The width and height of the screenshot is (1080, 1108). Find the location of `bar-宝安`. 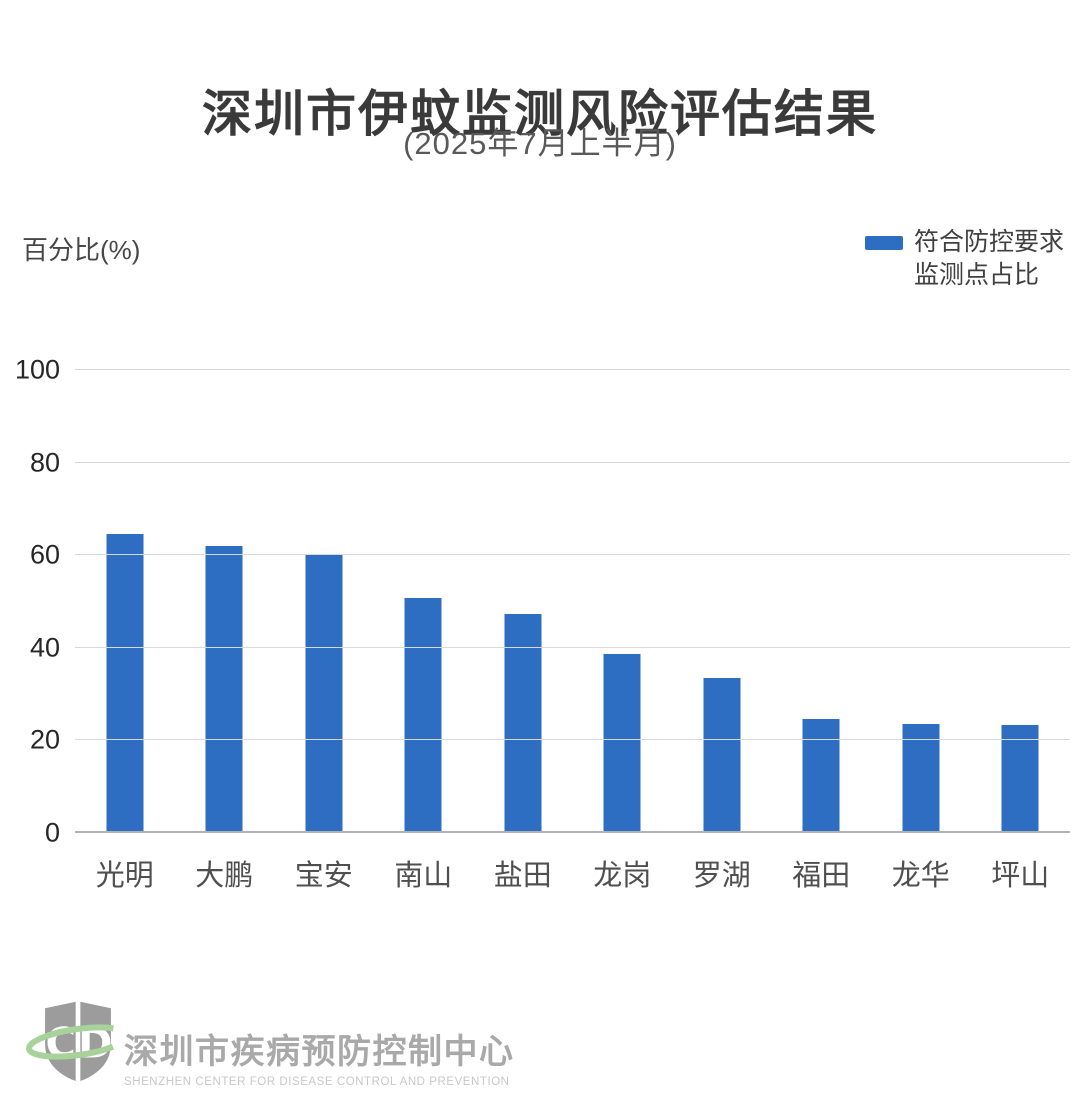

bar-宝安 is located at coordinates (324, 693).